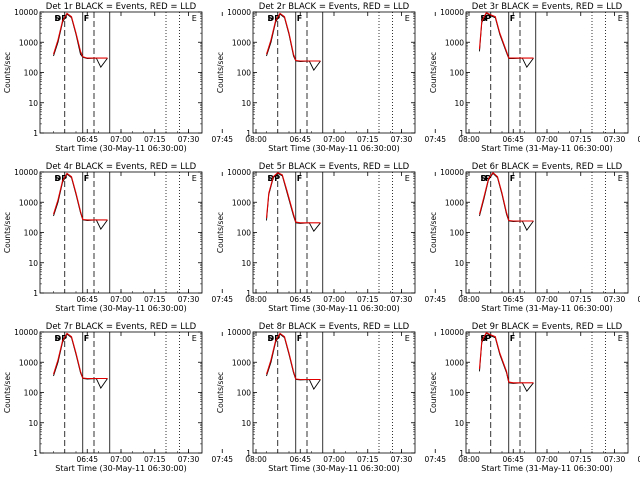  What do you see at coordinates (120, 308) in the screenshot?
I see `x-axis-label: Start Time (30-May-11 06:30:00)` at bounding box center [120, 308].